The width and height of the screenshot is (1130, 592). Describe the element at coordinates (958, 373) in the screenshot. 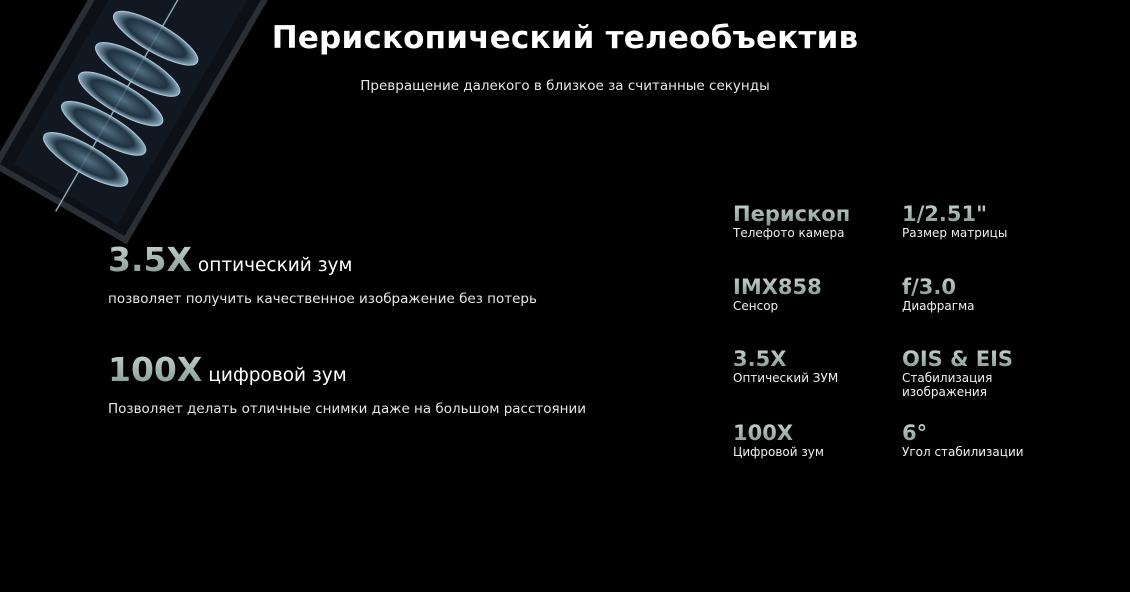

I see `spec-item: OIS & EIS Стабилизация изображения` at that location.